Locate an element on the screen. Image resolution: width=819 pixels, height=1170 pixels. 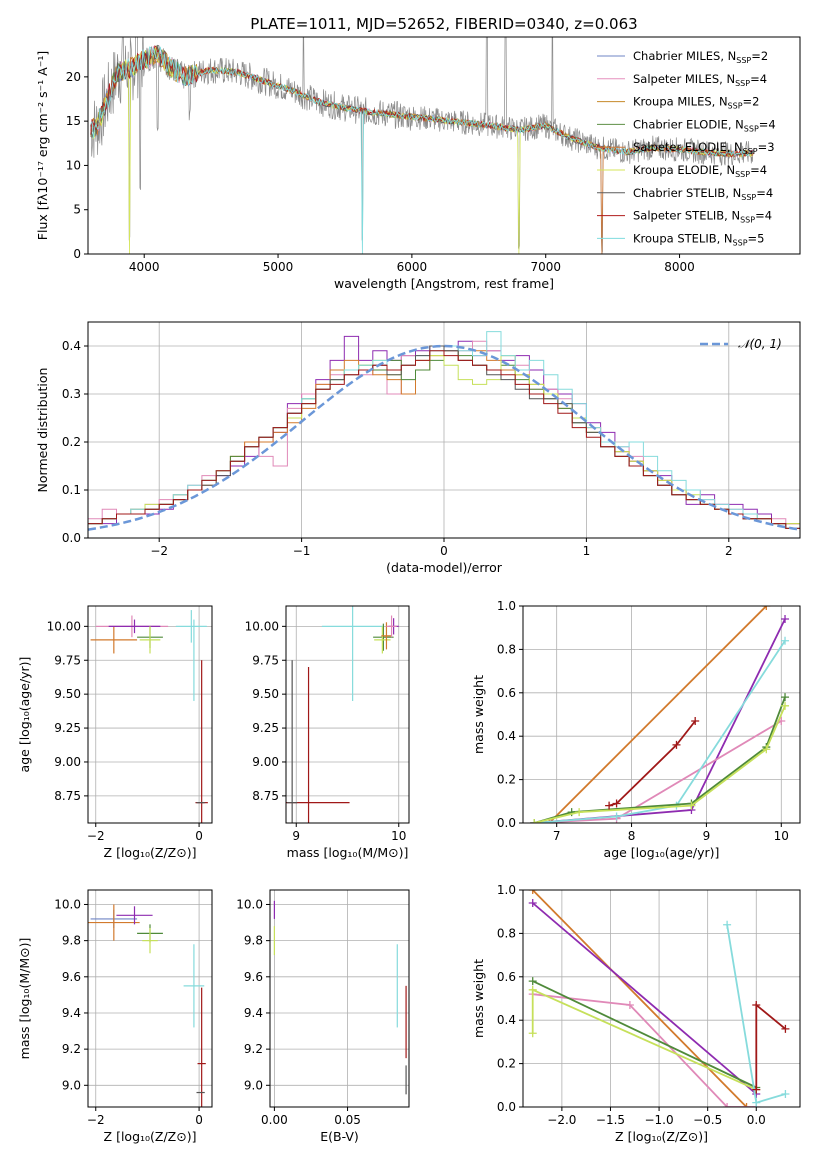
x-tick-label: −1.0 is located at coordinates (658, 1120).